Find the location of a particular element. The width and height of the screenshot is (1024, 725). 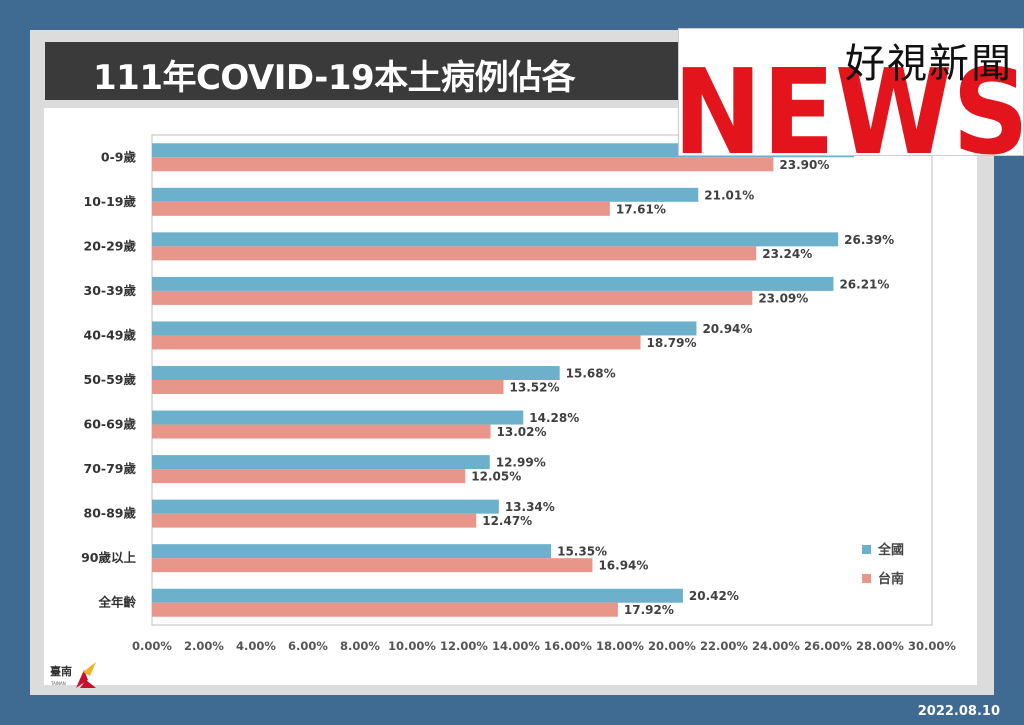

category-label: 70-79歲 is located at coordinates (110, 468).